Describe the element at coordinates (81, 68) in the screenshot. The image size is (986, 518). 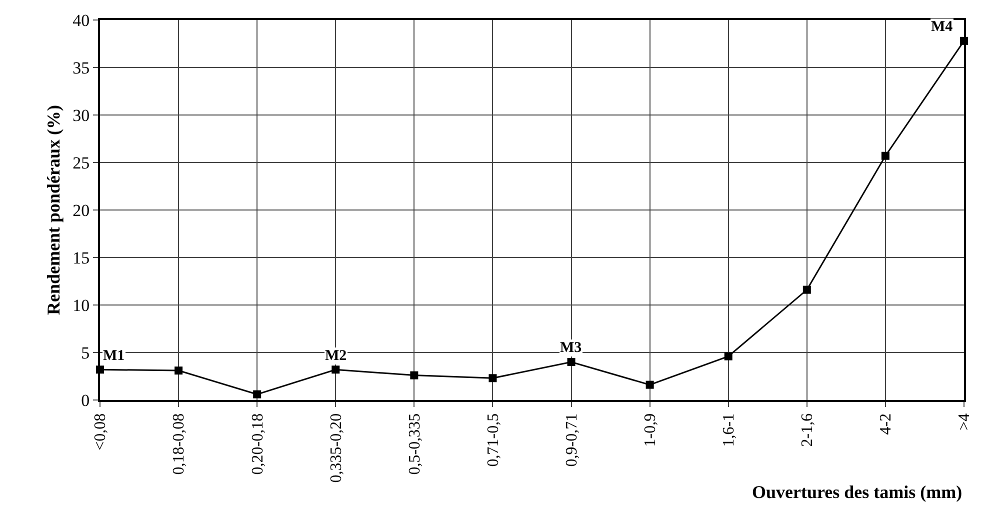
I see `y-tick-label: 35` at that location.